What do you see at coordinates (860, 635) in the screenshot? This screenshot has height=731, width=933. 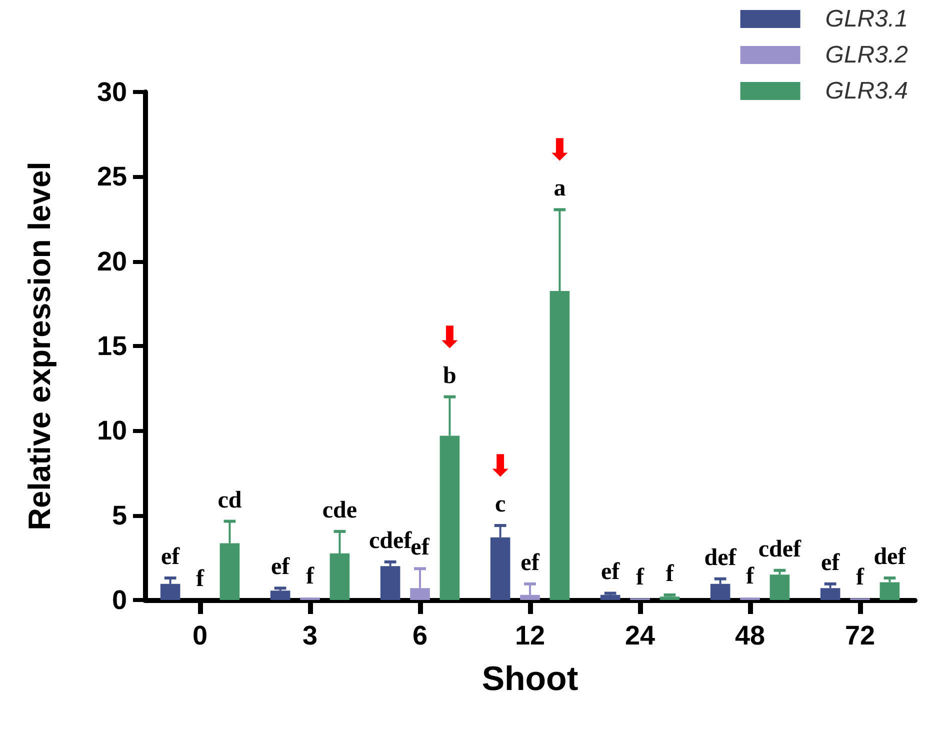 I see `x-tick-label: 72` at bounding box center [860, 635].